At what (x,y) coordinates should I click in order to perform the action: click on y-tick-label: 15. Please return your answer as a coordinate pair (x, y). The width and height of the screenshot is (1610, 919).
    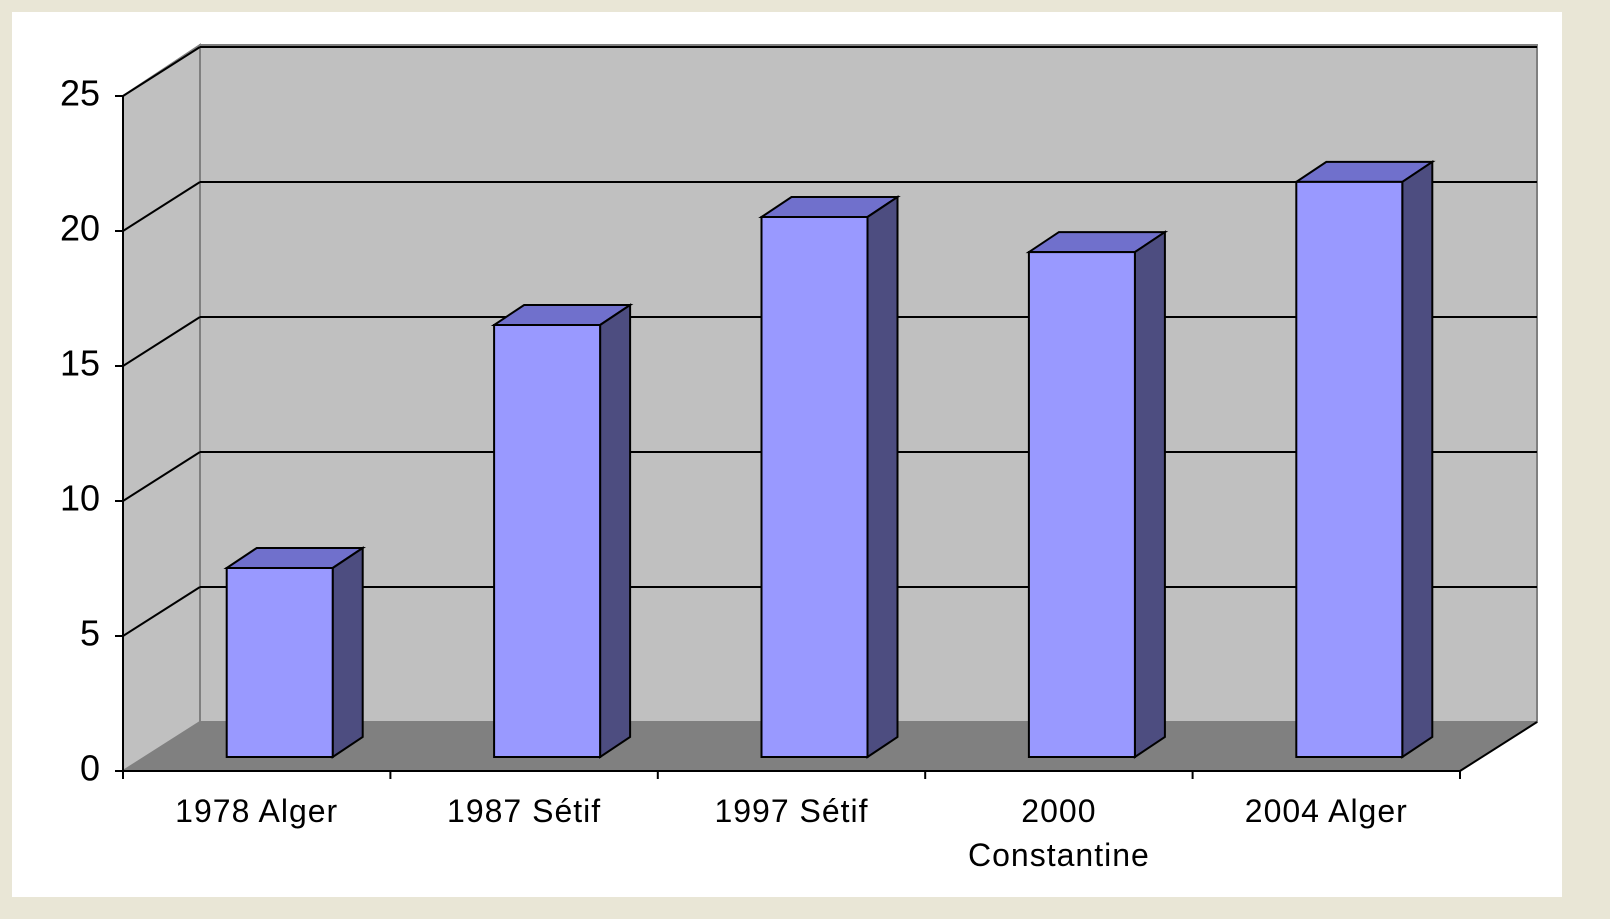
    Looking at the image, I should click on (80, 363).